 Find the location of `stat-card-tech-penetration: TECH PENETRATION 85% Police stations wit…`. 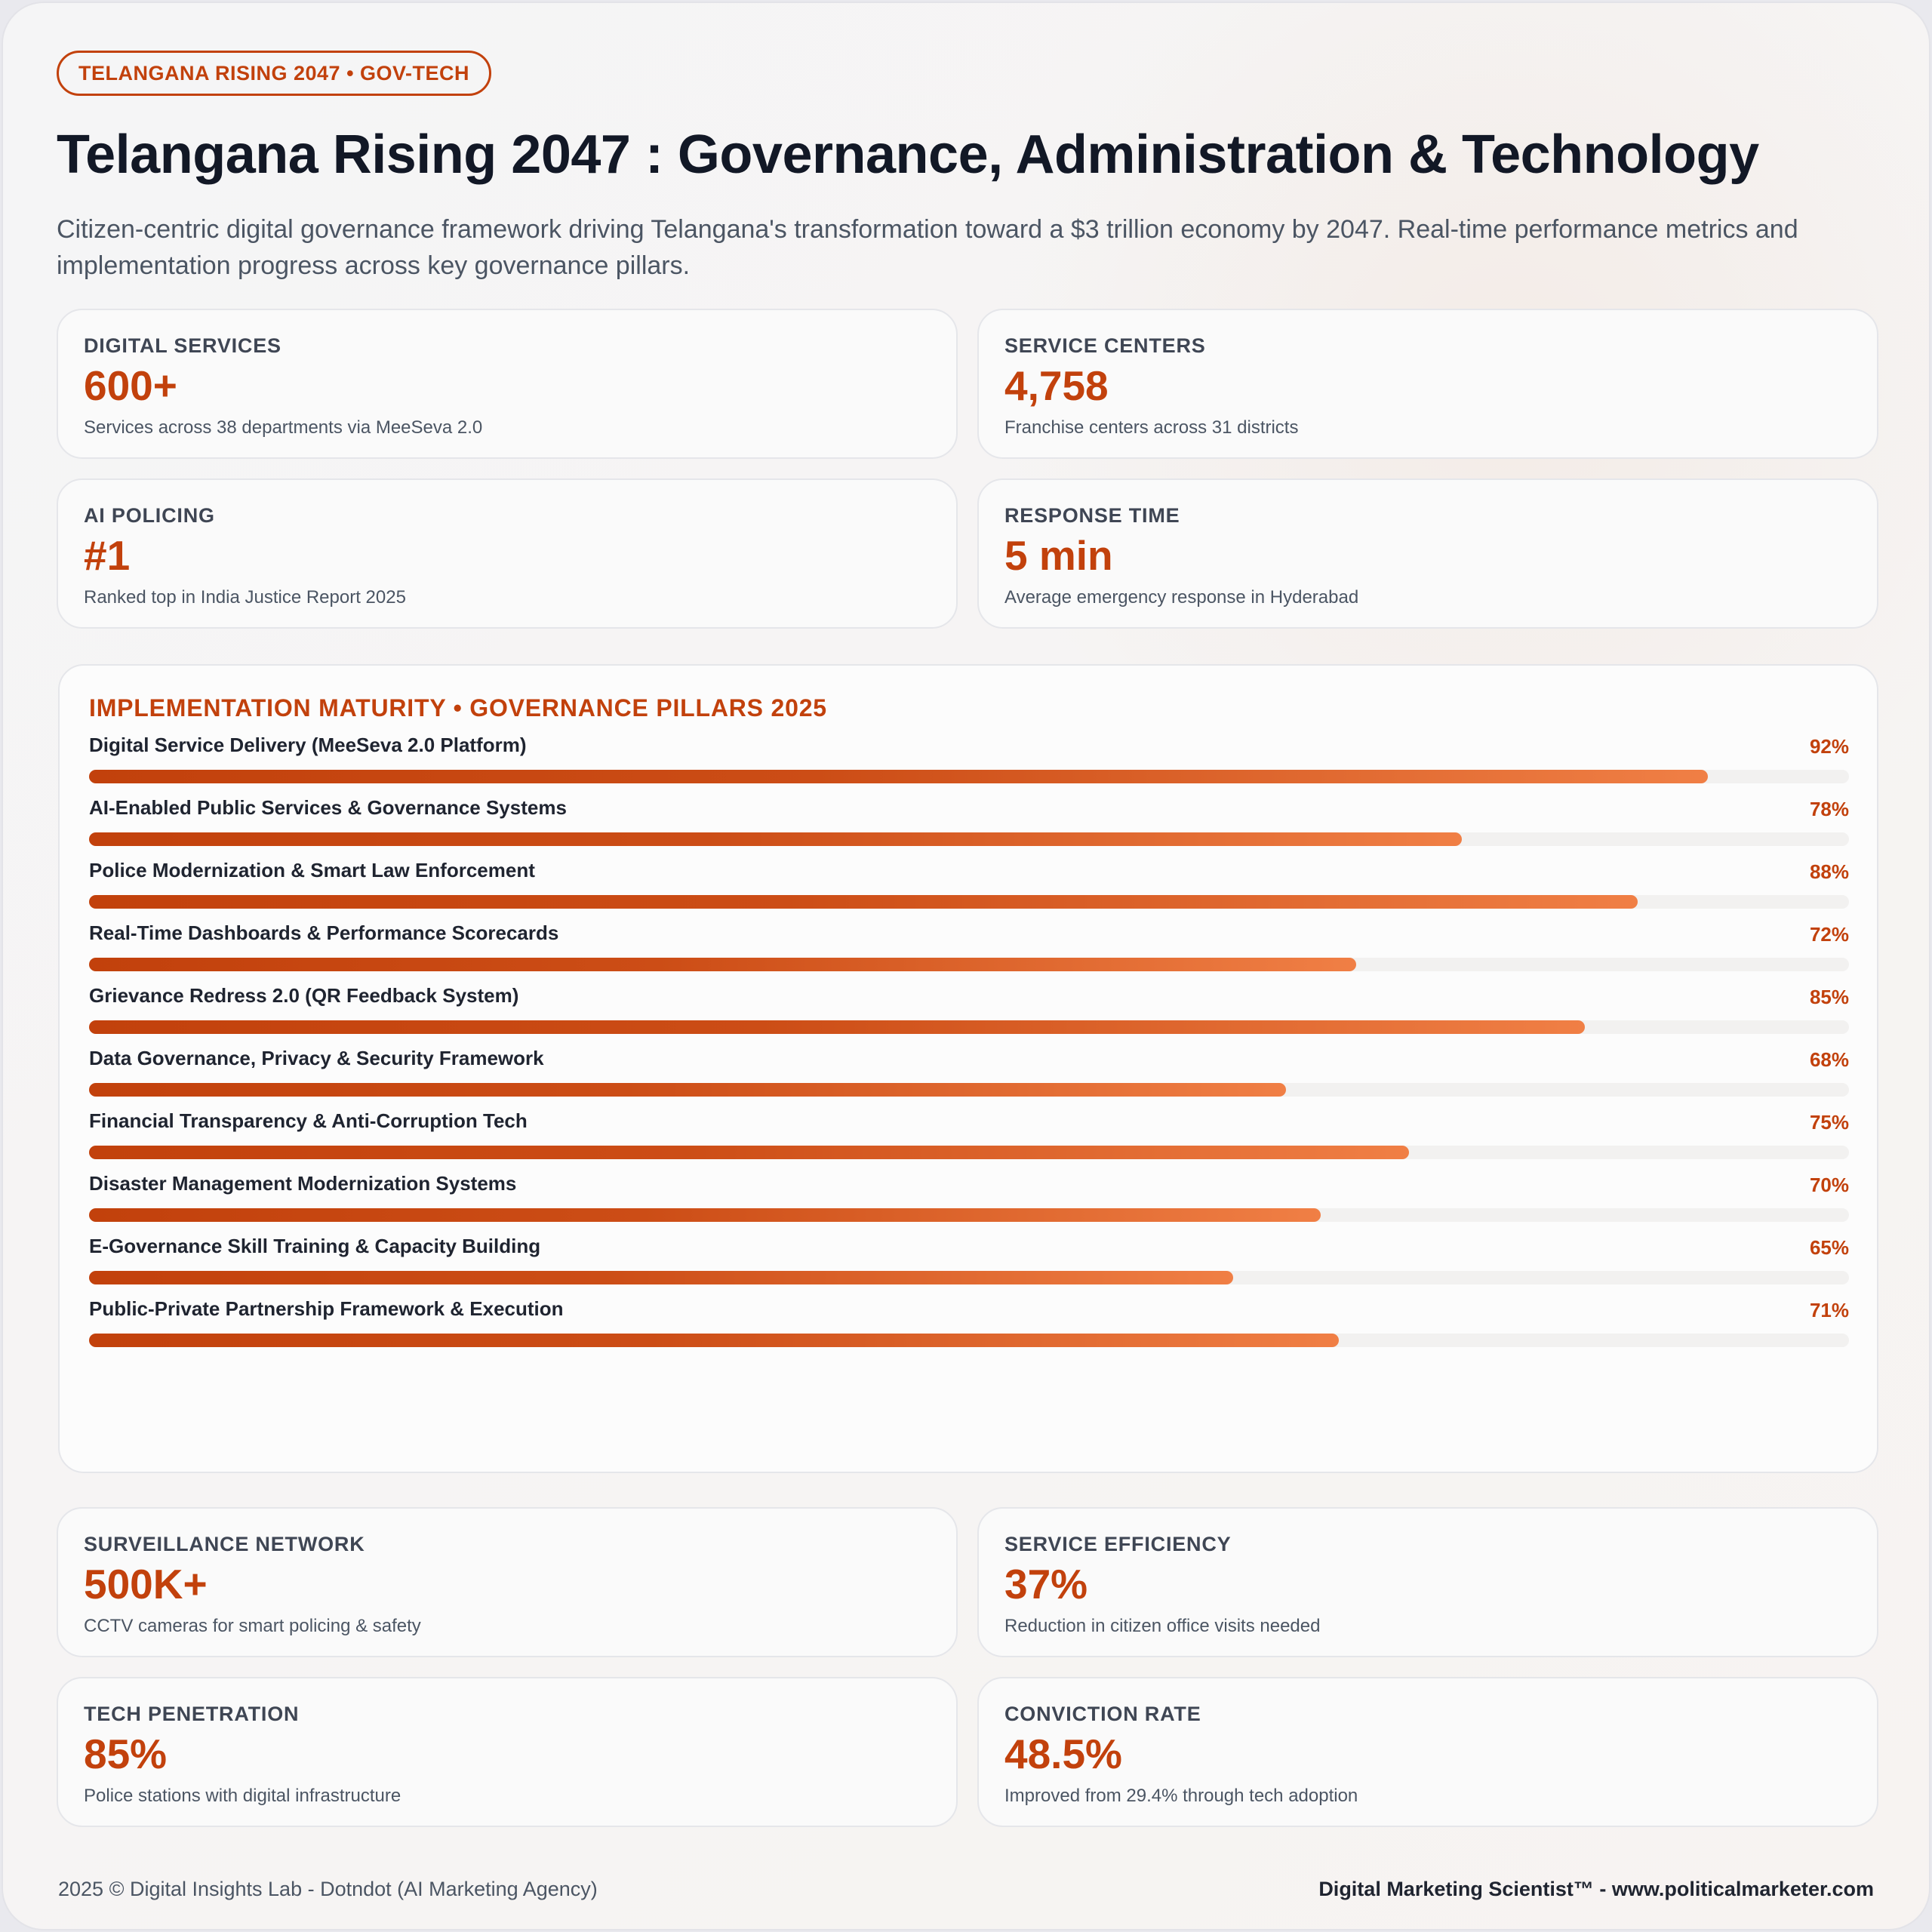

stat-card-tech-penetration: TECH PENETRATION 85% Police stations wit… is located at coordinates (507, 1752).